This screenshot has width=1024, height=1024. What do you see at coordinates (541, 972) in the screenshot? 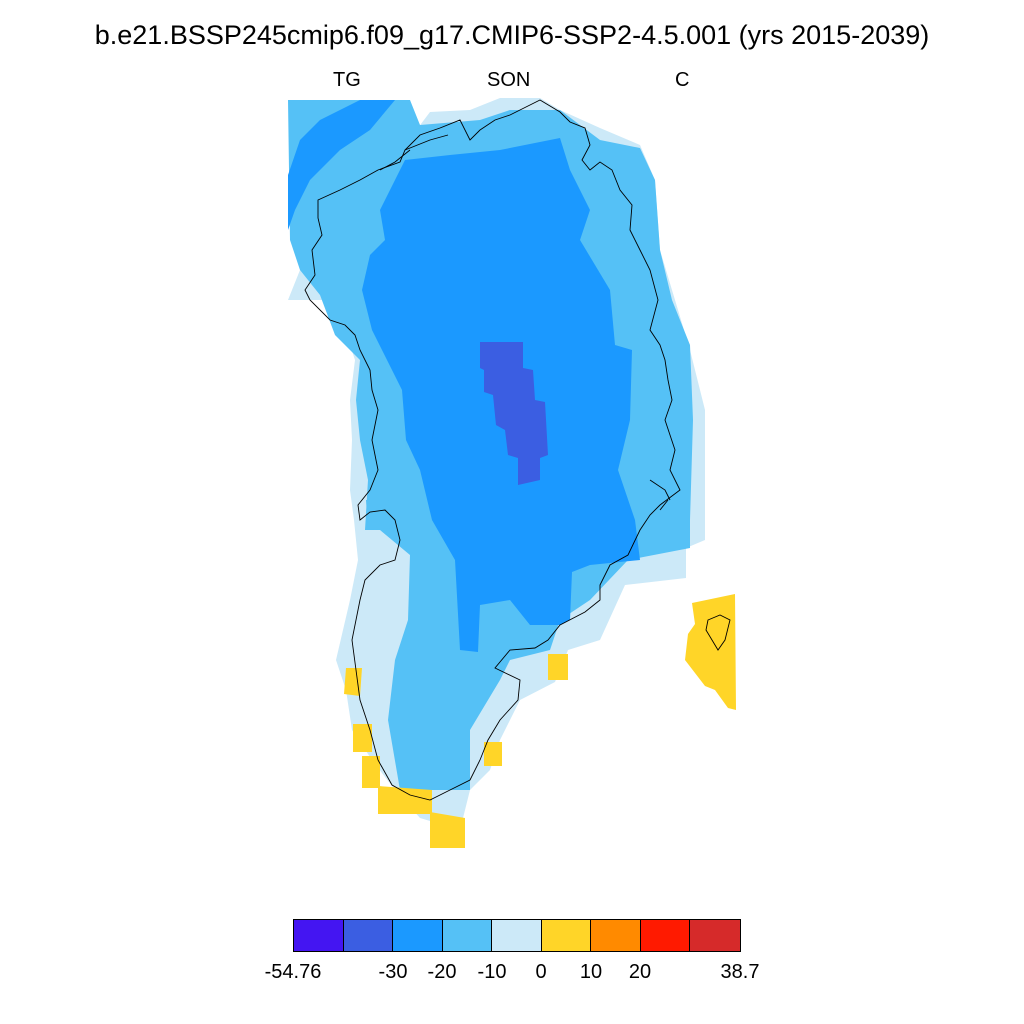
I see `colorbar-label: 0` at bounding box center [541, 972].